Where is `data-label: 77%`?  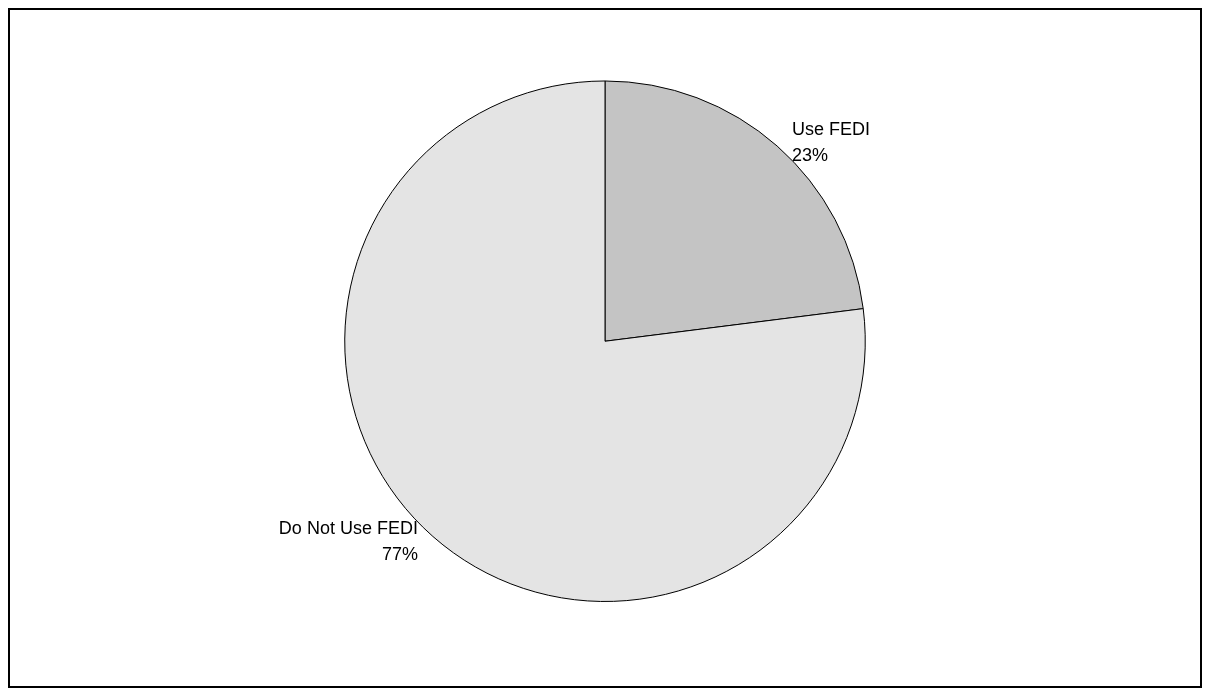 data-label: 77% is located at coordinates (399, 553).